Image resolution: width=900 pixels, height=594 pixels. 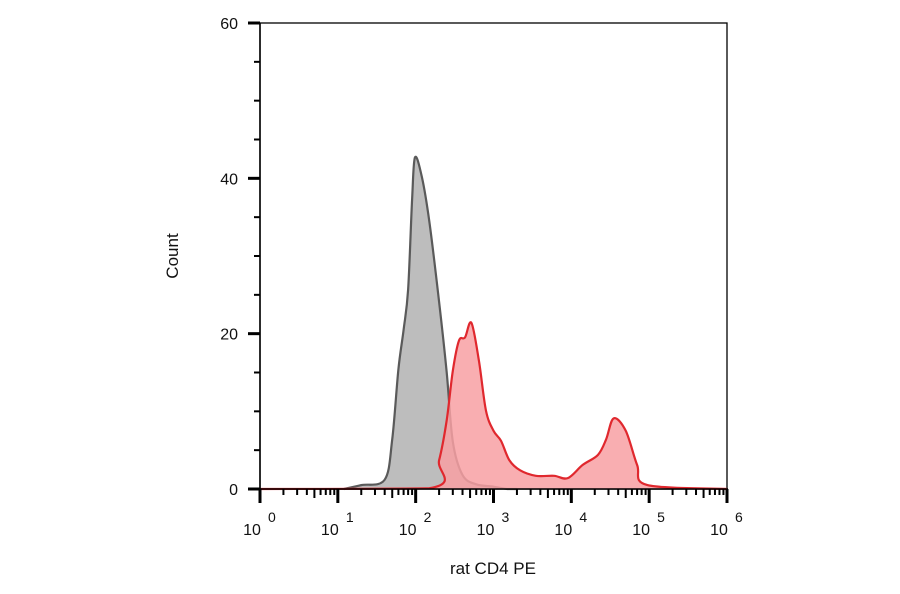 What do you see at coordinates (229, 179) in the screenshot?
I see `y-tick-label: 40` at bounding box center [229, 179].